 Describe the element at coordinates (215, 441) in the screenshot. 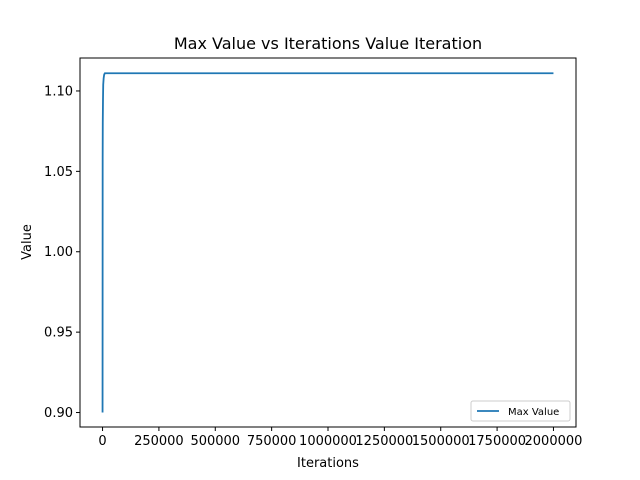

I see `x-tick-label: 500000` at that location.